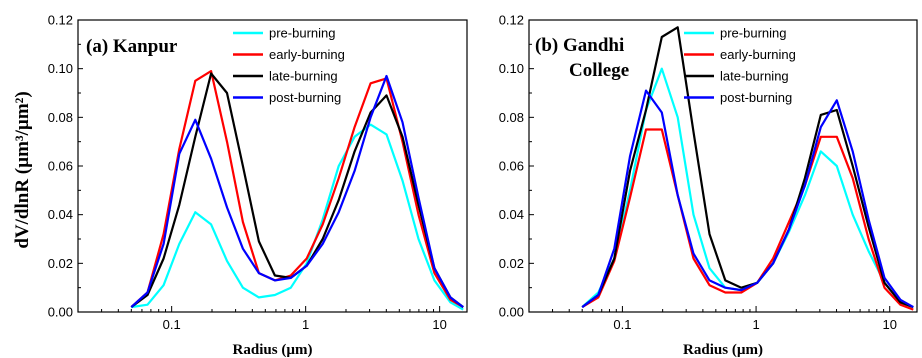 This screenshot has width=922, height=358. I want to click on panel-label-line: College, so click(599, 70).